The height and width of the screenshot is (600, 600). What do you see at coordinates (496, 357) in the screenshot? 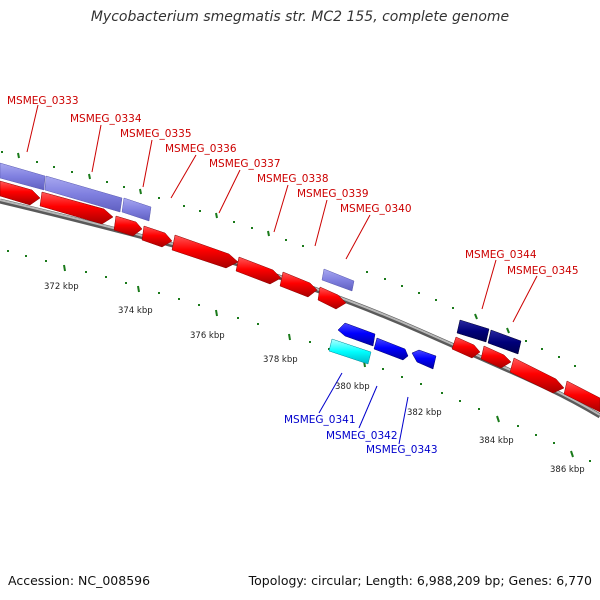
I see `gene-arrow-msmeg-0344-b` at bounding box center [496, 357].